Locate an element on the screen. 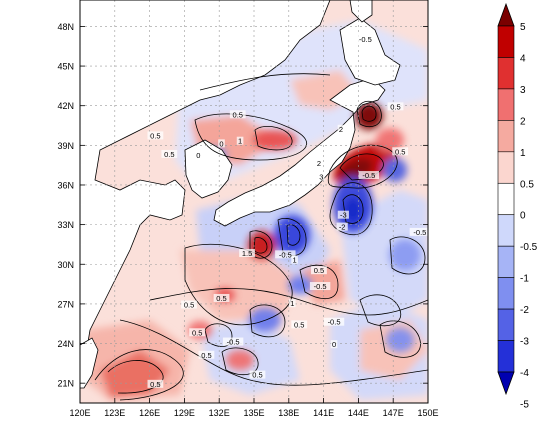 The height and width of the screenshot is (428, 547). lon-label: 129E is located at coordinates (184, 413).